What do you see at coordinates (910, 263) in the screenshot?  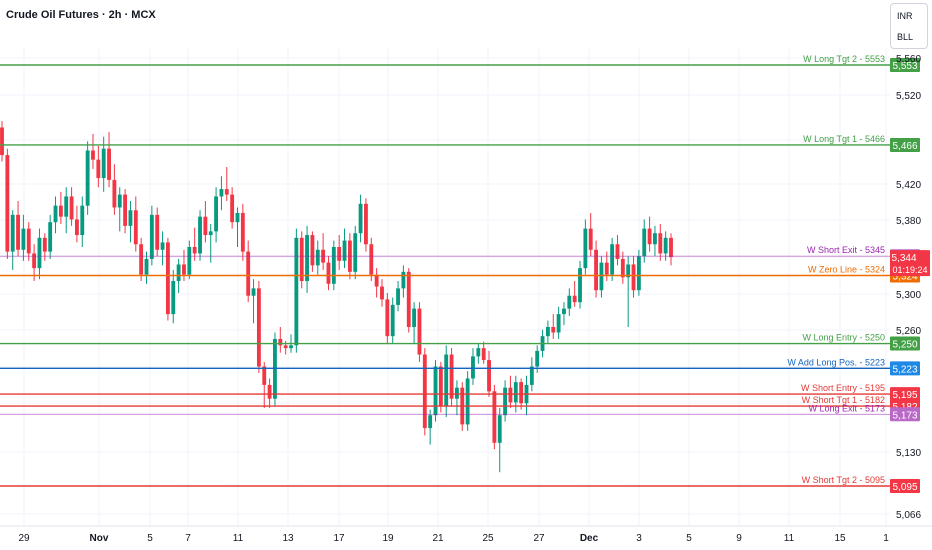 I see `current-price-tag` at bounding box center [910, 263].